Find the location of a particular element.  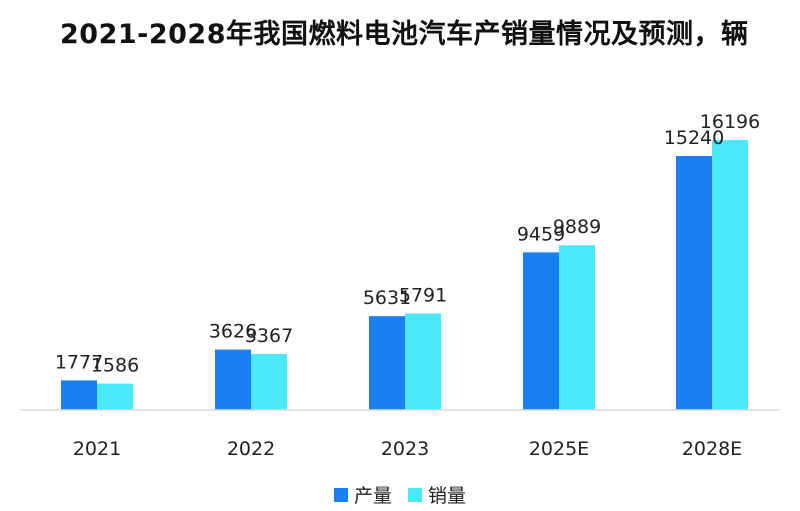

data-label: 3626 is located at coordinates (233, 332).